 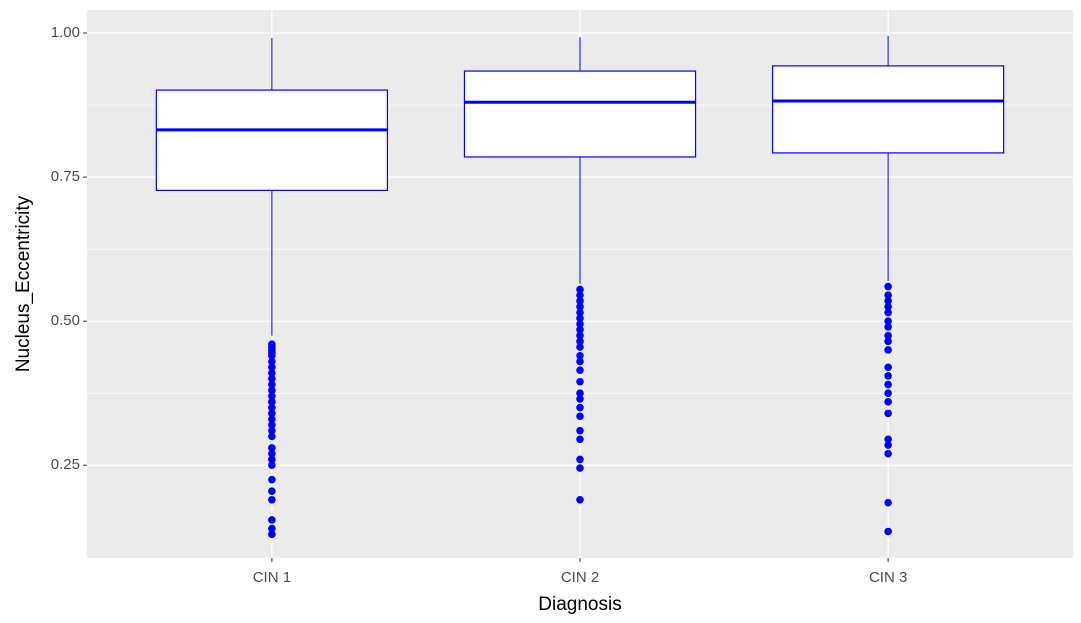 What do you see at coordinates (65, 464) in the screenshot?
I see `y-tick-label: 0.25` at bounding box center [65, 464].